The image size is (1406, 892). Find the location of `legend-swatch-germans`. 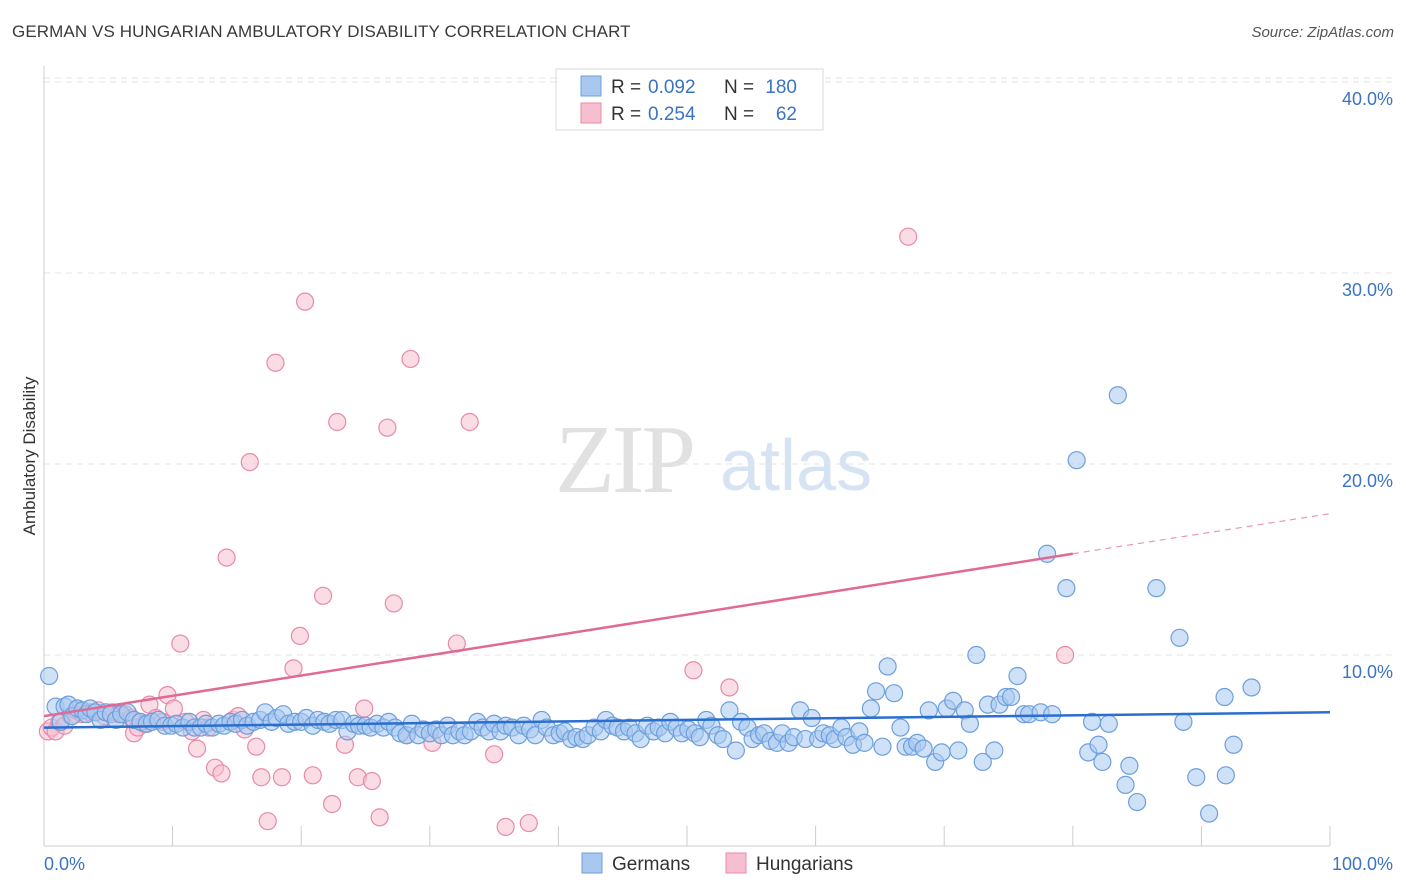

legend-swatch-germans is located at coordinates (591, 86).